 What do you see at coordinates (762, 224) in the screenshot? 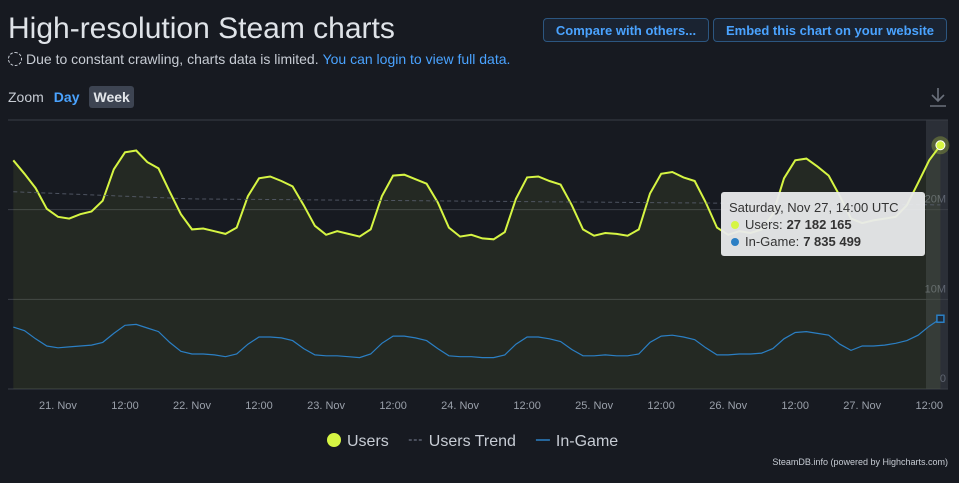
I see `tooltip-series-name: Users` at bounding box center [762, 224].